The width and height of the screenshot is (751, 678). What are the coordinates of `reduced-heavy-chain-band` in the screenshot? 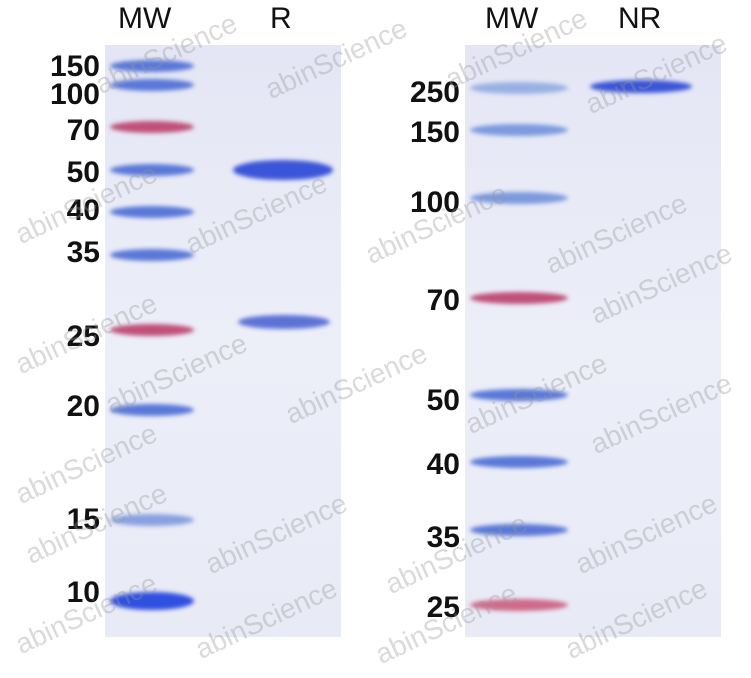 It's located at (283, 170).